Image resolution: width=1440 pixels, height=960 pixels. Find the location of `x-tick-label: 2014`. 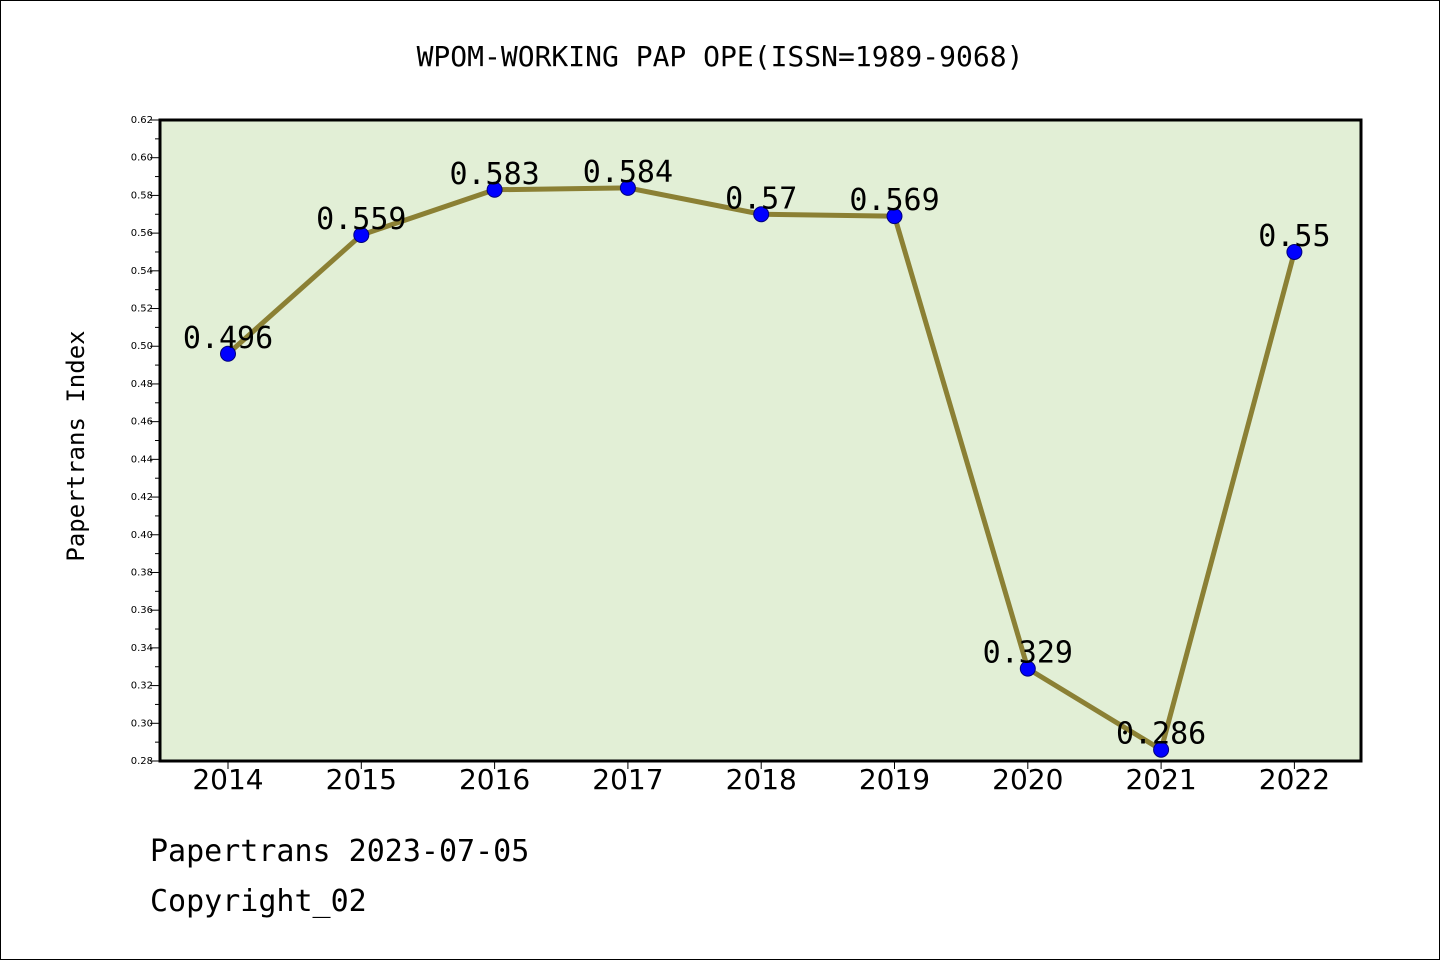

x-tick-label: 2014 is located at coordinates (227, 779).